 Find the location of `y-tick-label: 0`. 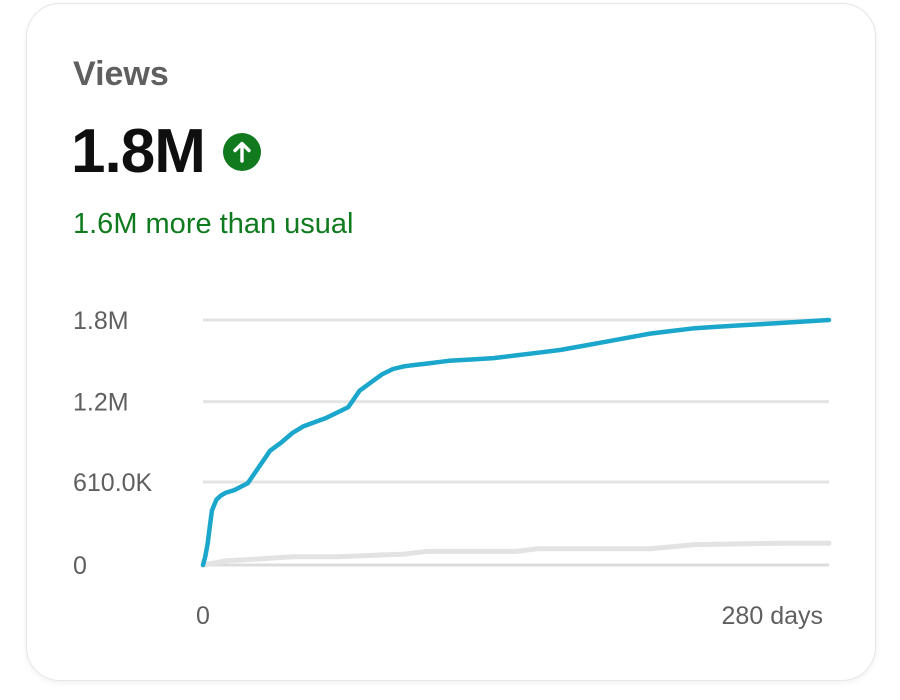

y-tick-label: 0 is located at coordinates (80, 566).